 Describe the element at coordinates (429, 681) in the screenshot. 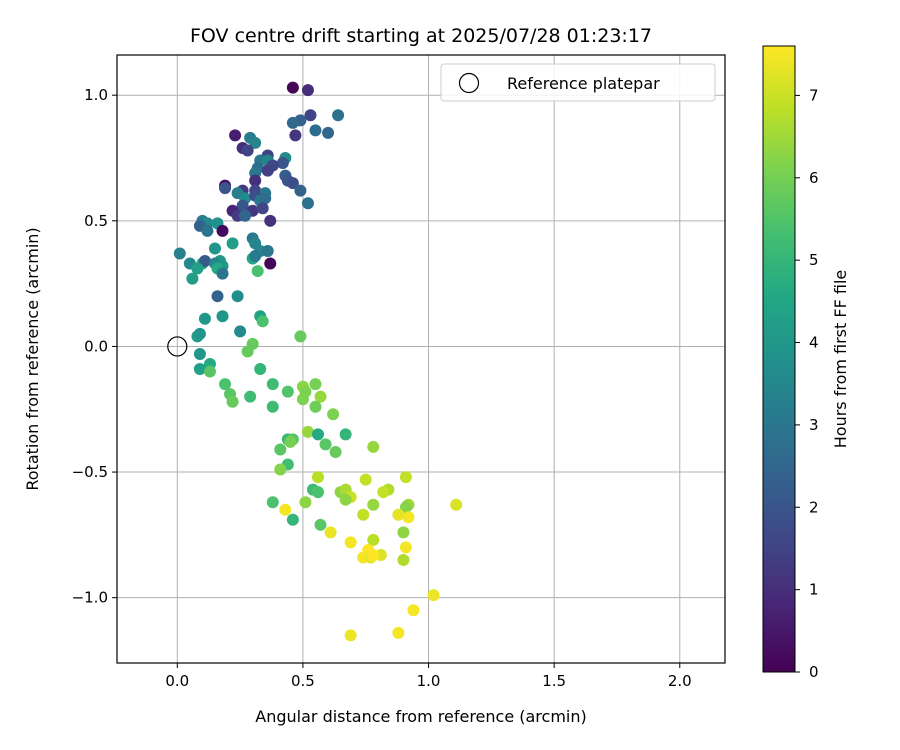

I see `x-tick-label: 1.0` at that location.